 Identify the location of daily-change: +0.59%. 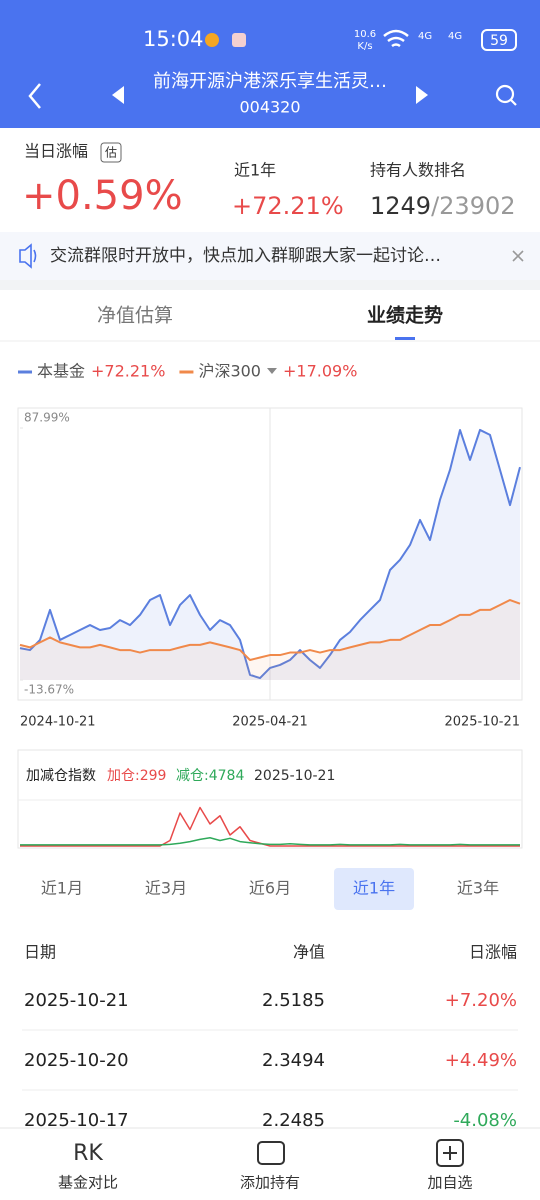
(102, 196).